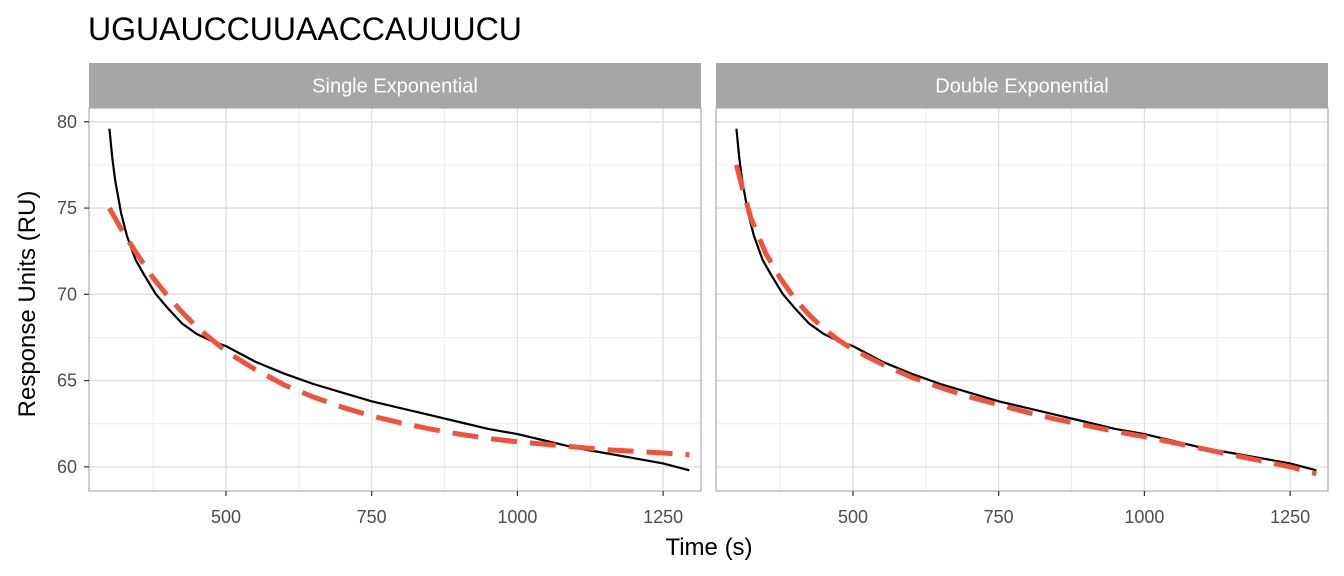  I want to click on y-tick-label: 70, so click(67, 294).